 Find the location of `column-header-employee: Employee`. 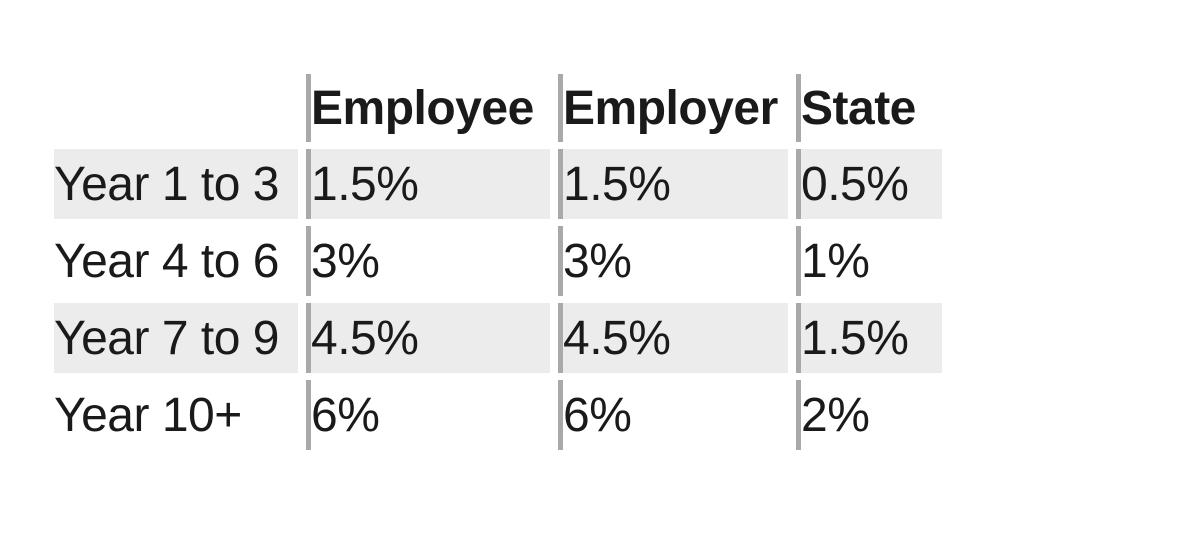

column-header-employee: Employee is located at coordinates (428, 108).